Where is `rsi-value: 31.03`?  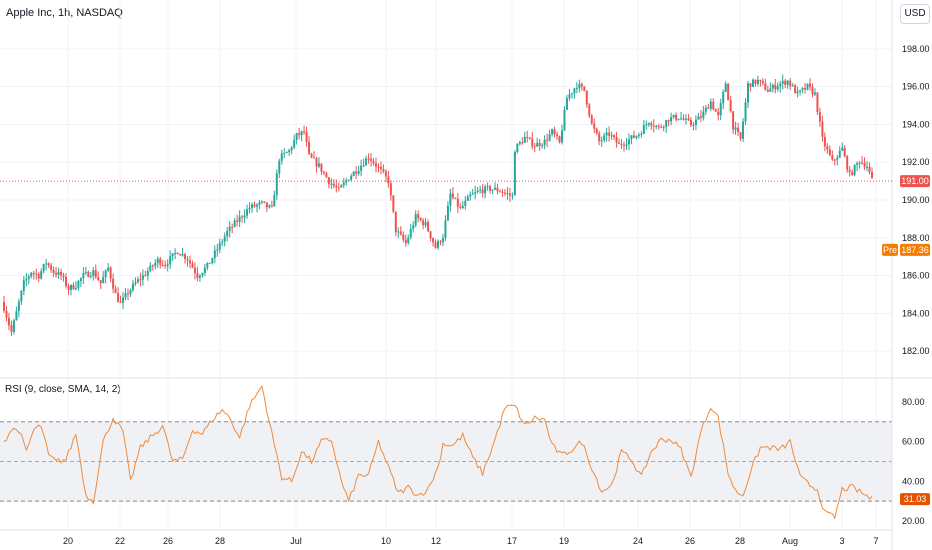 rsi-value: 31.03 is located at coordinates (915, 499).